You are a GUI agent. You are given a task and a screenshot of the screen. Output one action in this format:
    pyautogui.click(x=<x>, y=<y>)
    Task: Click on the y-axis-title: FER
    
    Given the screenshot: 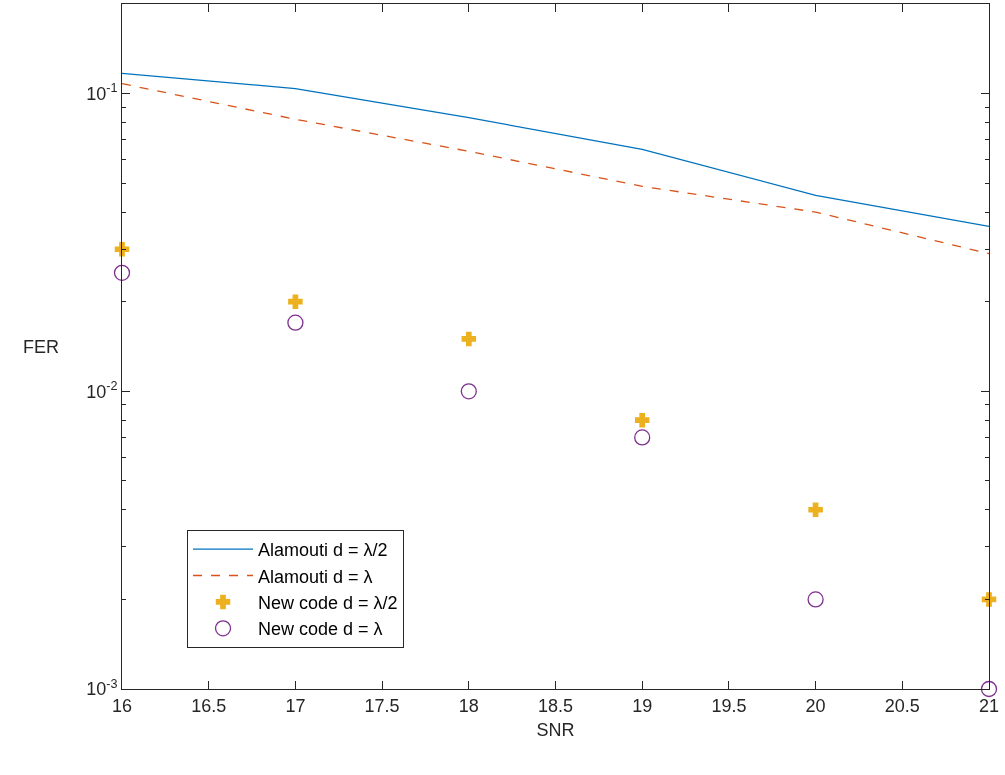 What is the action you would take?
    pyautogui.click(x=41, y=347)
    